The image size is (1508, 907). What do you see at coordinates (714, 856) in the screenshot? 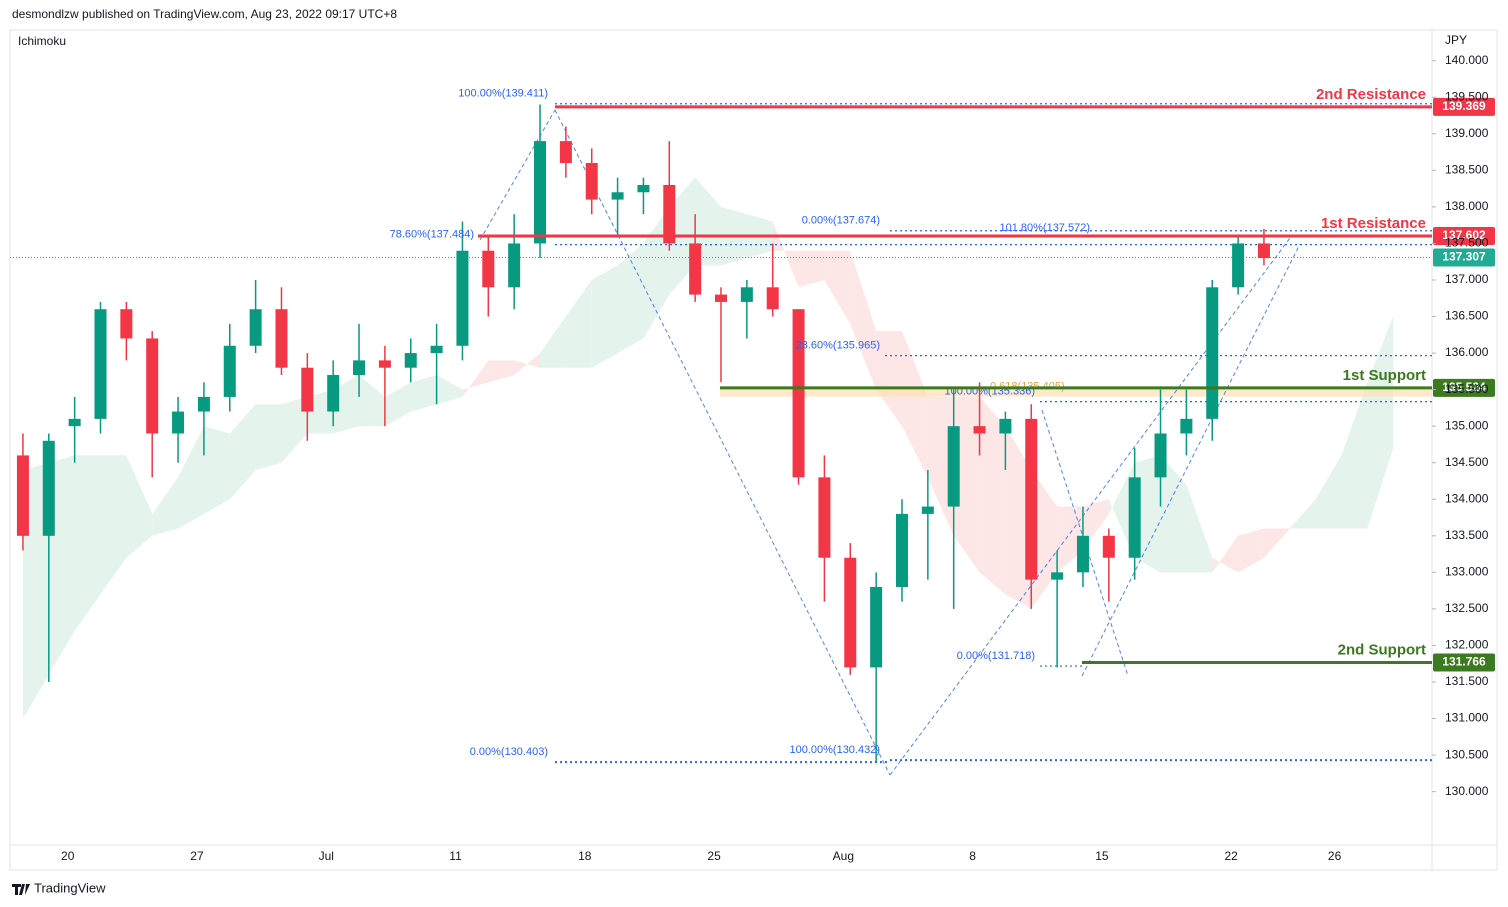
I see `x-tick-label: 25` at bounding box center [714, 856].